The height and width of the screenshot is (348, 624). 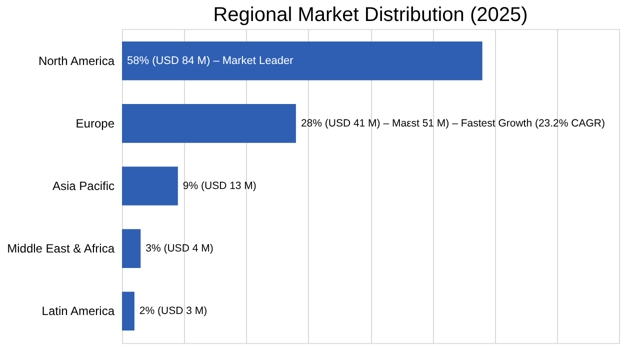 What do you see at coordinates (173, 311) in the screenshot?
I see `data-label: 2% (USD 3 M)` at bounding box center [173, 311].